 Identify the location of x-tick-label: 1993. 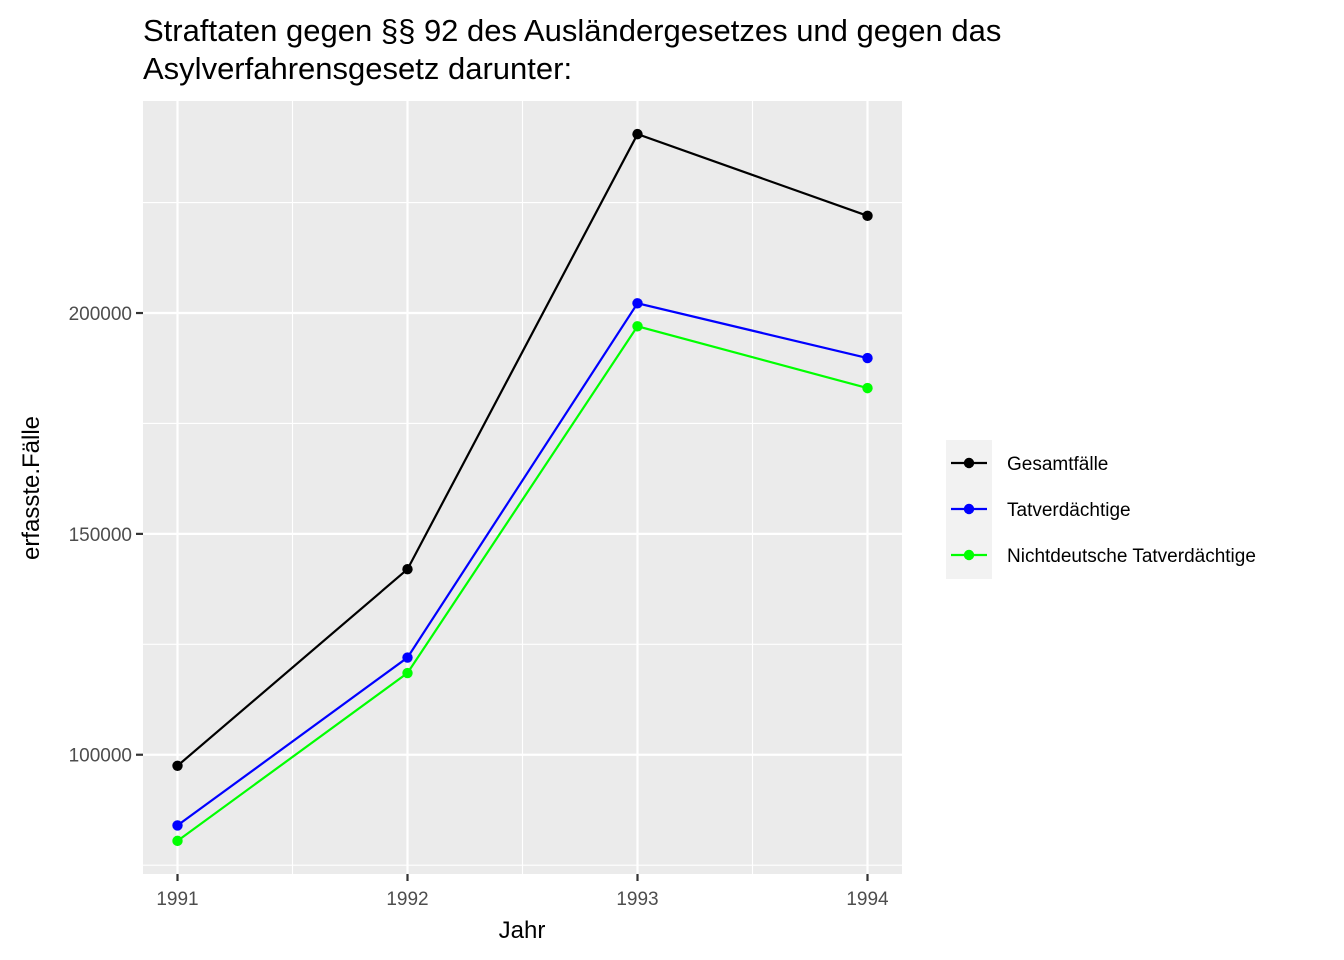
(637, 899).